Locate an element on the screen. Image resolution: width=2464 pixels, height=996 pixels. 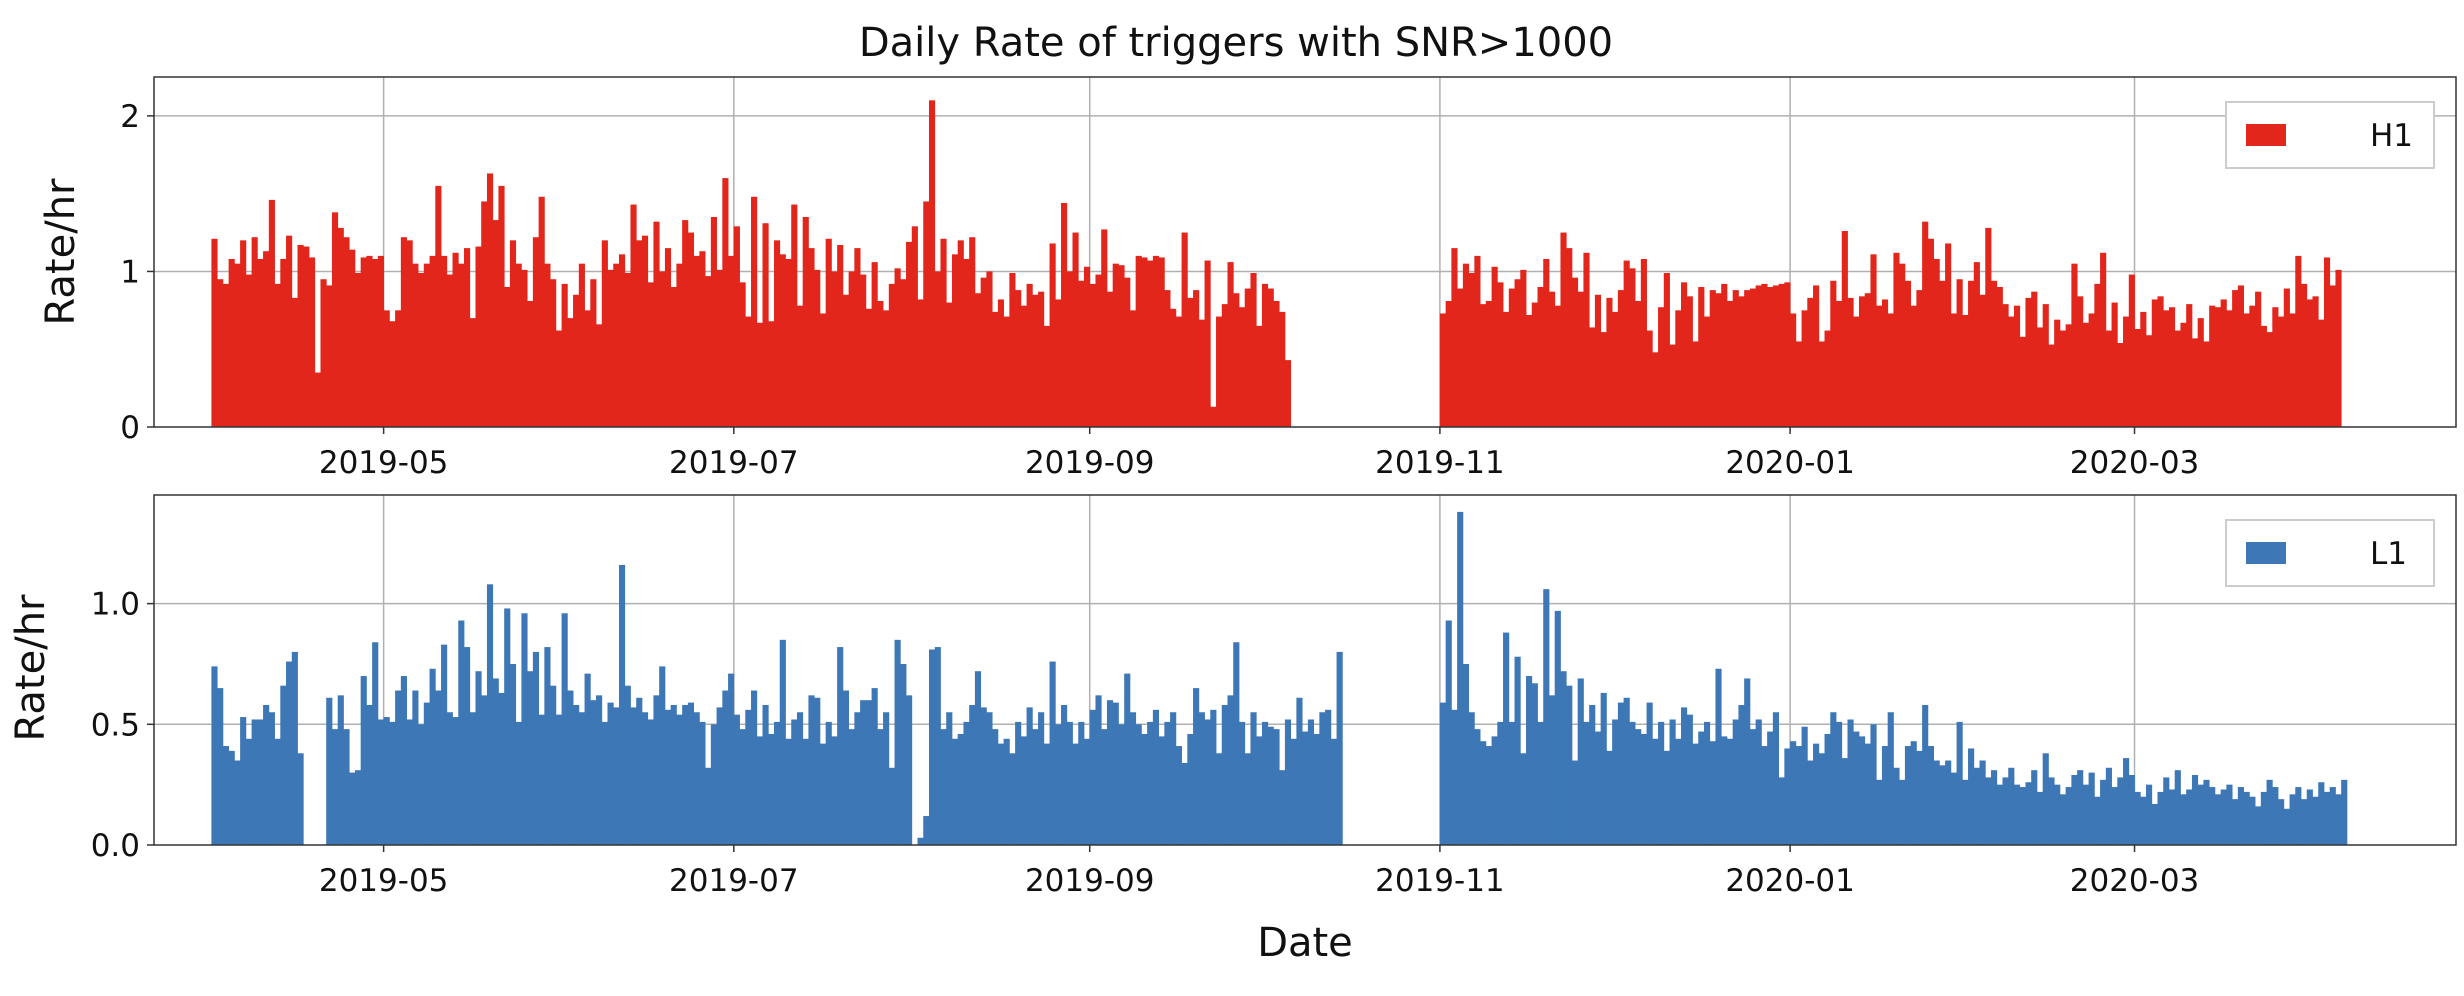
x-tick-label: 2020-01 is located at coordinates (1790, 463).